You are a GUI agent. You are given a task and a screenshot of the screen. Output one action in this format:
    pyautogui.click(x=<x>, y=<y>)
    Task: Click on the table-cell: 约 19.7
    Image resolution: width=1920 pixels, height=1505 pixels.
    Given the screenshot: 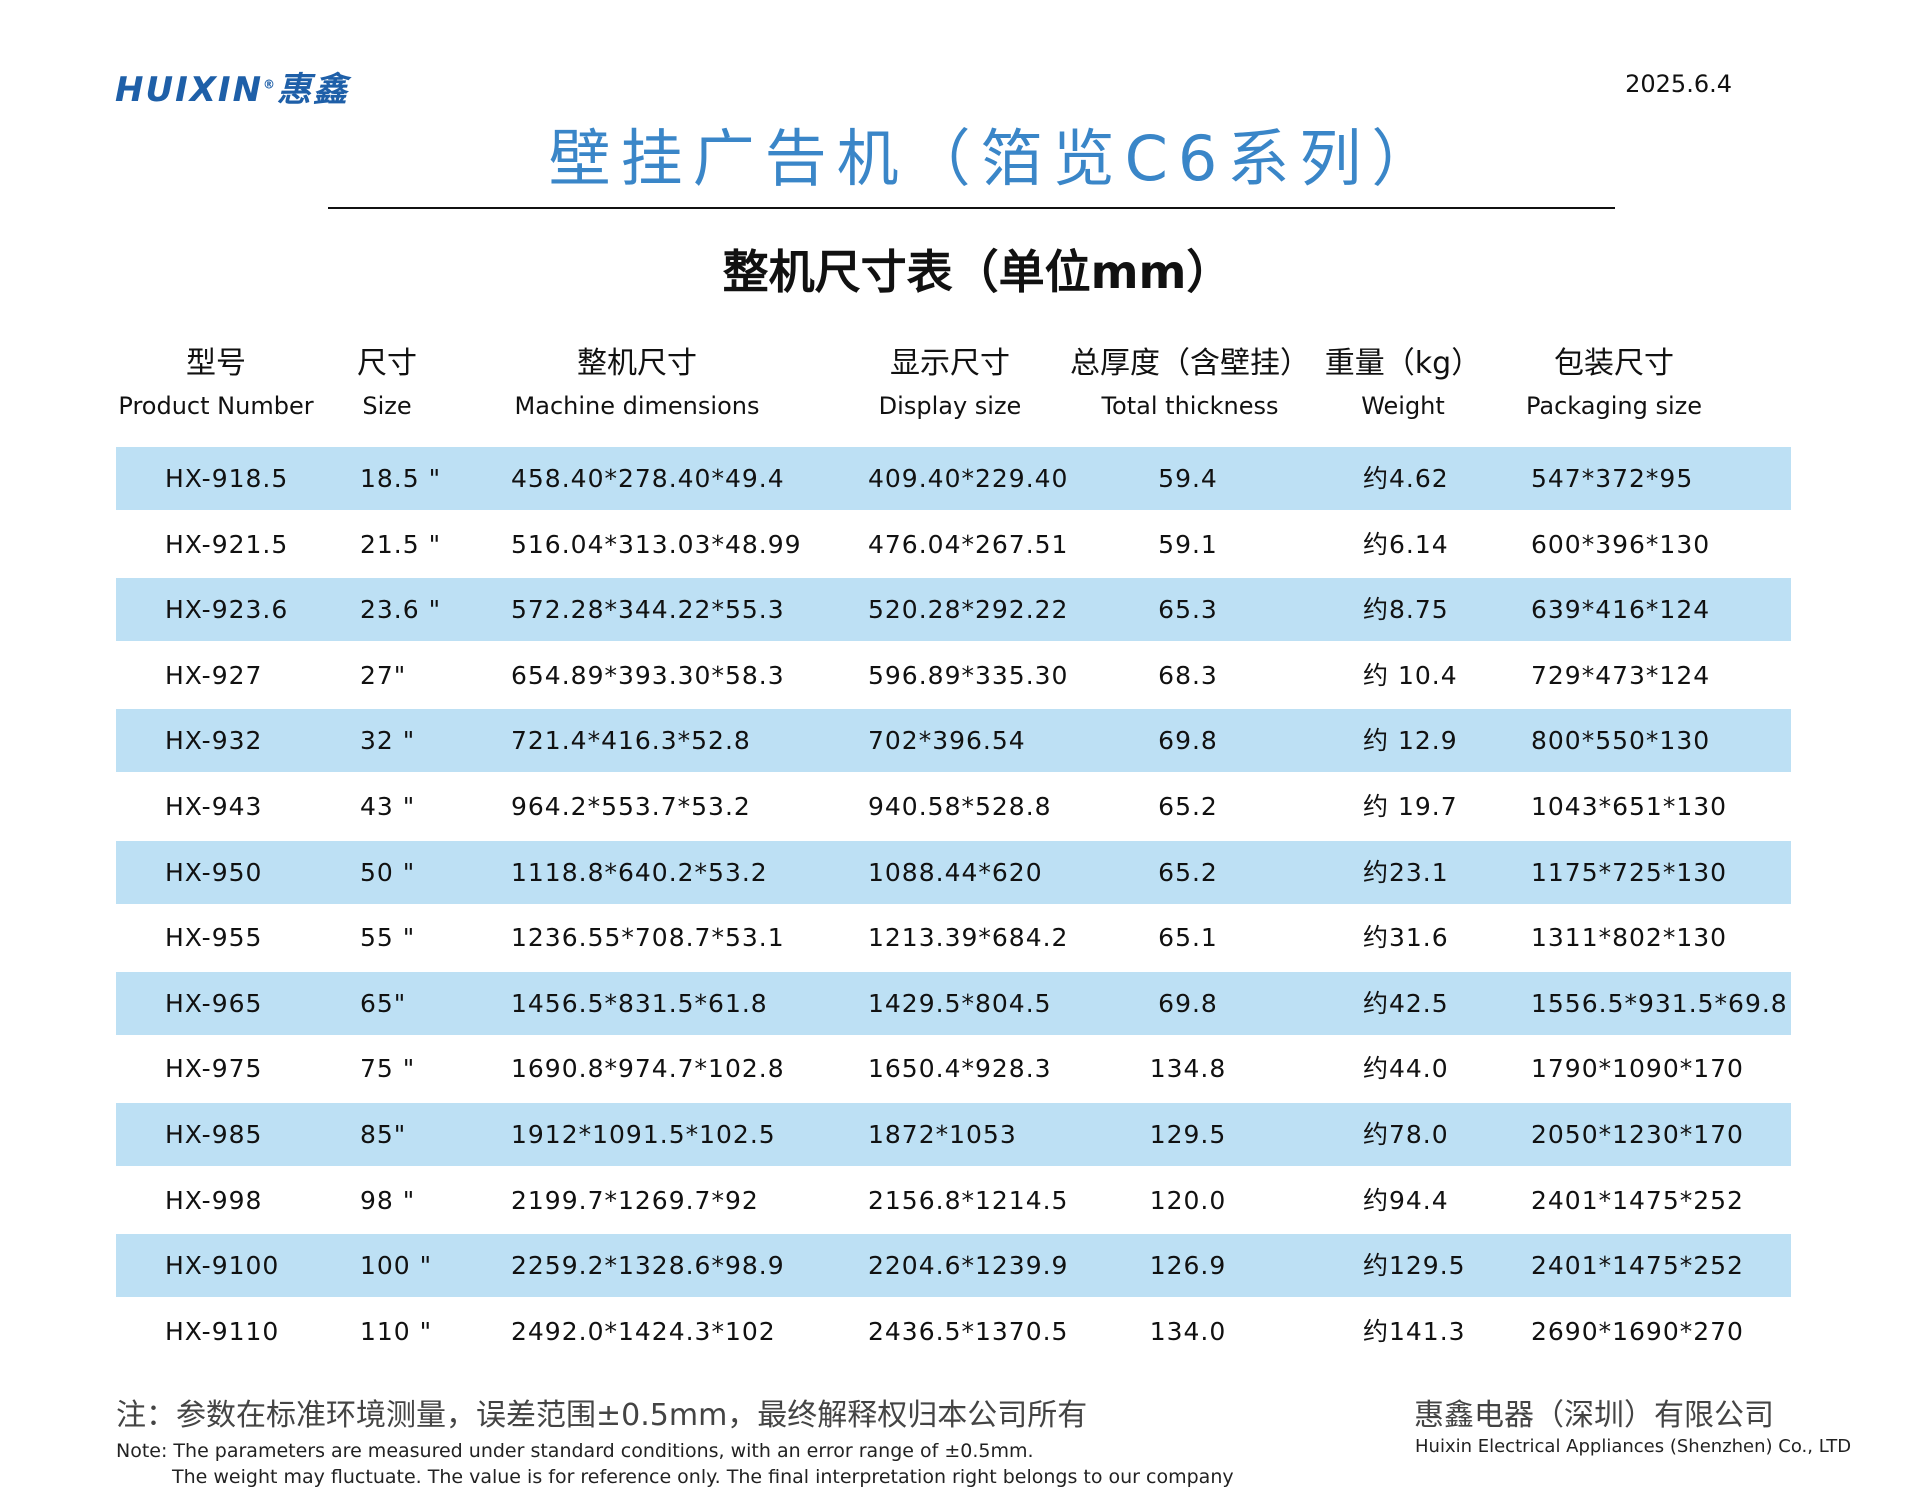 What is the action you would take?
    pyautogui.click(x=1410, y=806)
    